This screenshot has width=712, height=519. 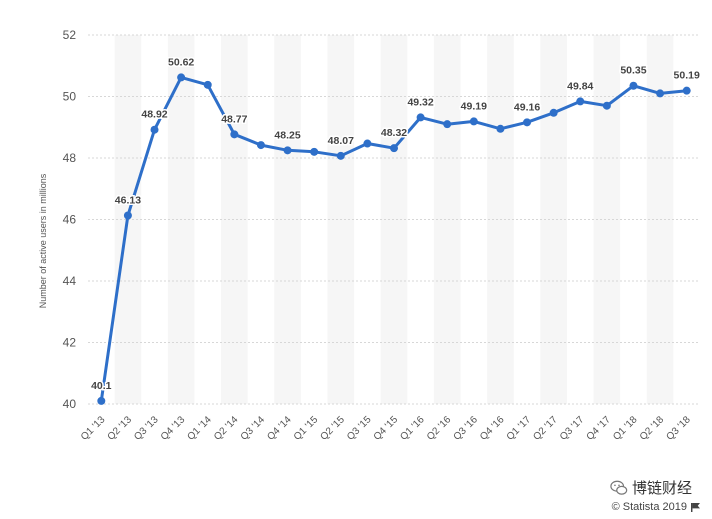 I want to click on x-tick-label: Q2 '13, so click(x=120, y=428).